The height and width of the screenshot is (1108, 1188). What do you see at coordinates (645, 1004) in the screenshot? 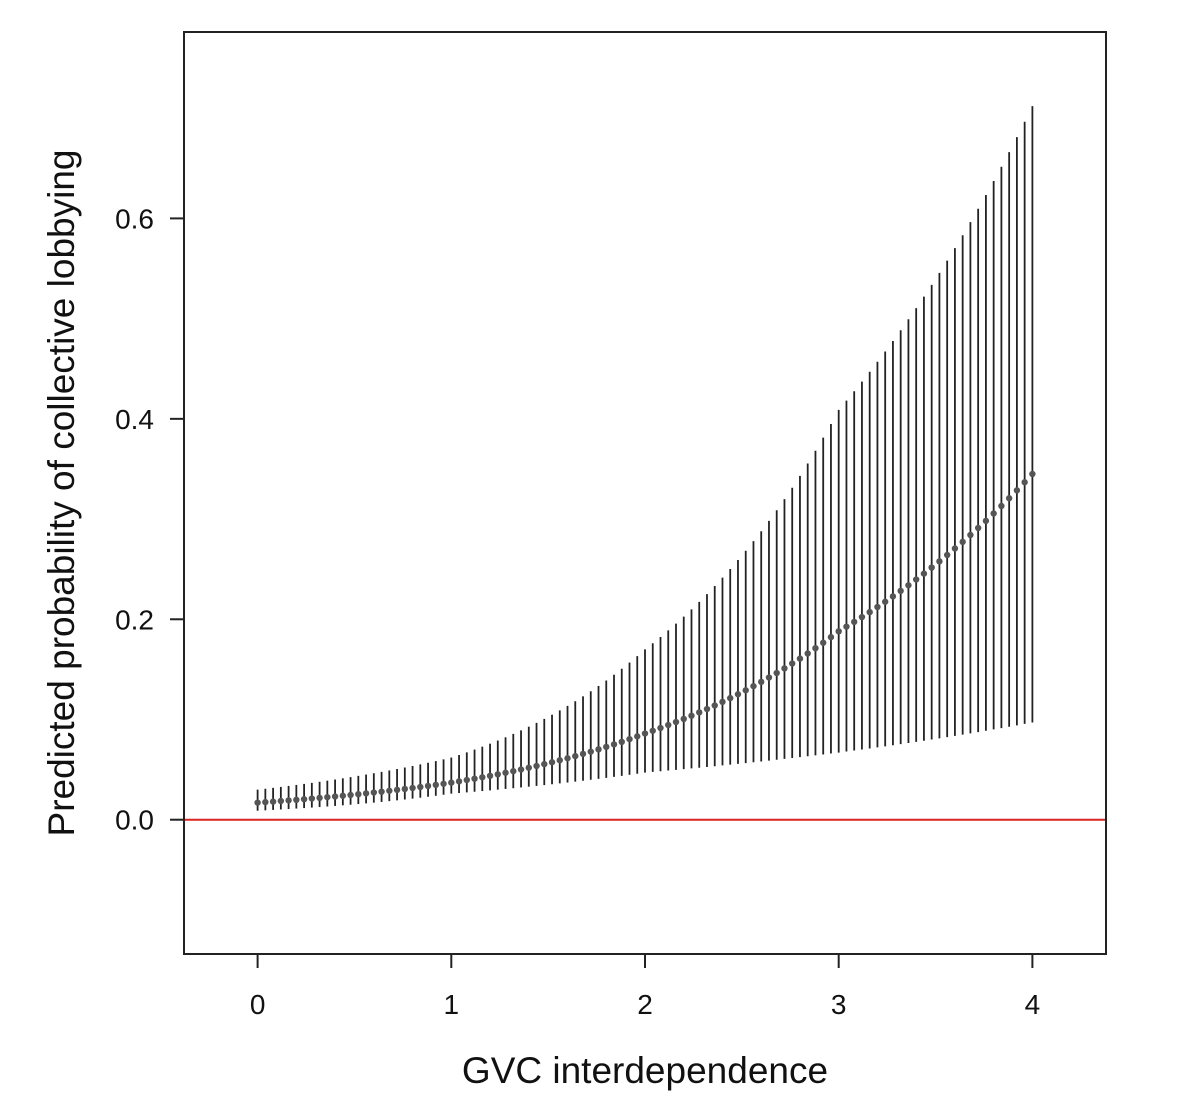
I see `x-tick-label: 2` at bounding box center [645, 1004].